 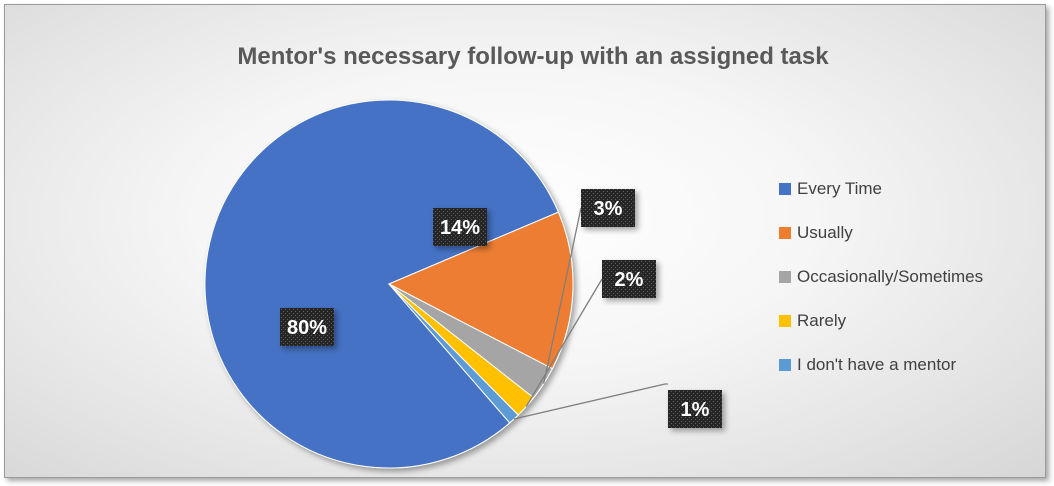 I want to click on data-label-usually: 14%, so click(x=460, y=227).